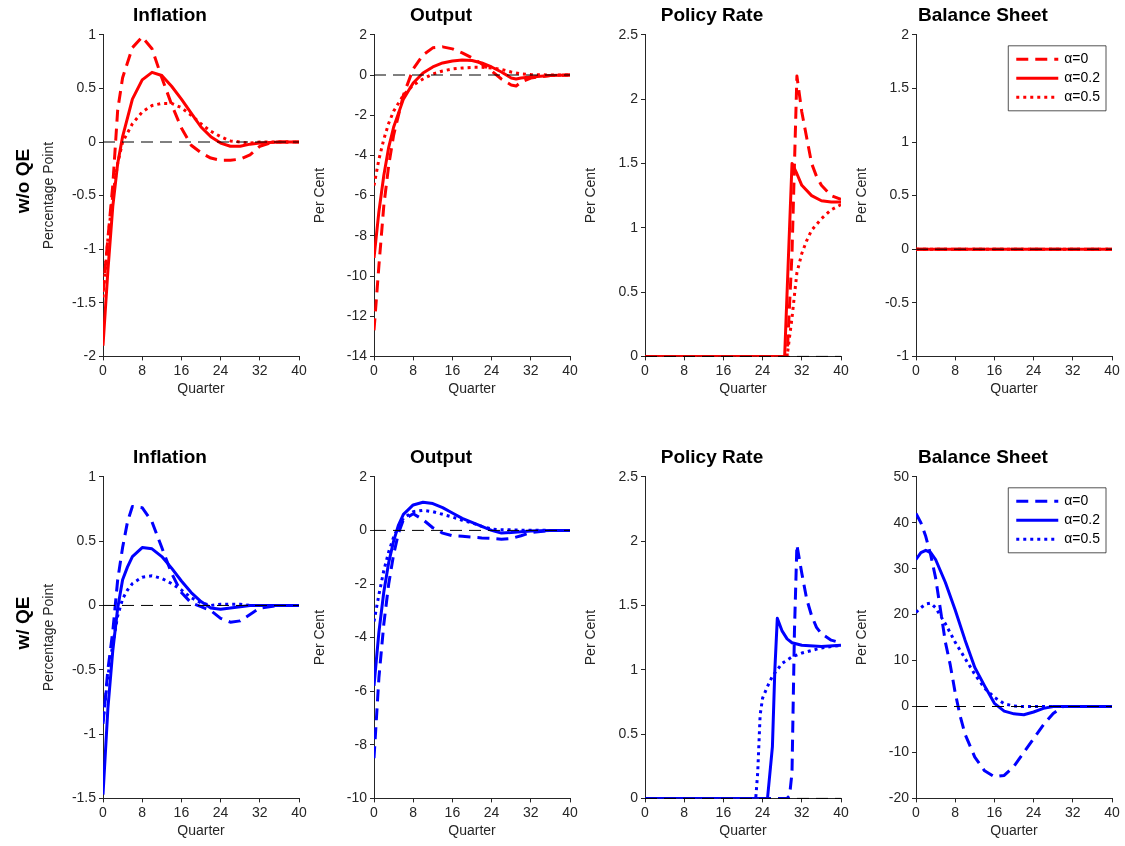 The height and width of the screenshot is (846, 1125). Describe the element at coordinates (983, 456) in the screenshot. I see `chart-title: Balance Sheet` at that location.